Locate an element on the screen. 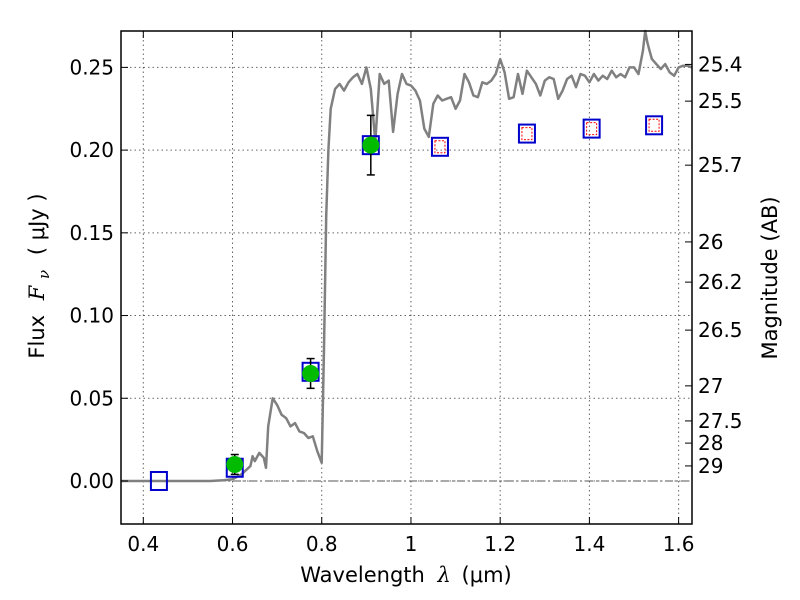 This screenshot has height=600, width=800. y2-tick-label: 25.5 is located at coordinates (720, 101).